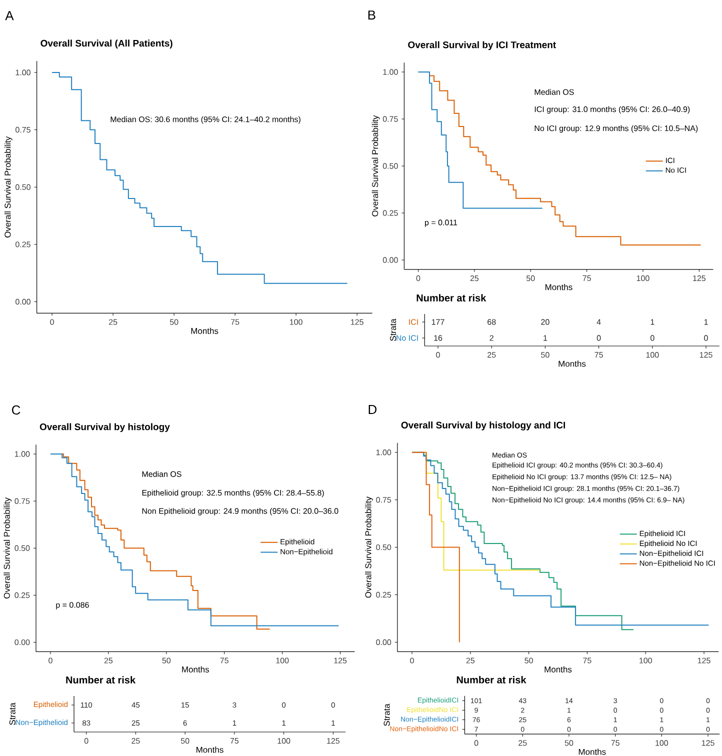 The width and height of the screenshot is (722, 756). Describe the element at coordinates (492, 338) in the screenshot. I see `data-label: 2` at that location.